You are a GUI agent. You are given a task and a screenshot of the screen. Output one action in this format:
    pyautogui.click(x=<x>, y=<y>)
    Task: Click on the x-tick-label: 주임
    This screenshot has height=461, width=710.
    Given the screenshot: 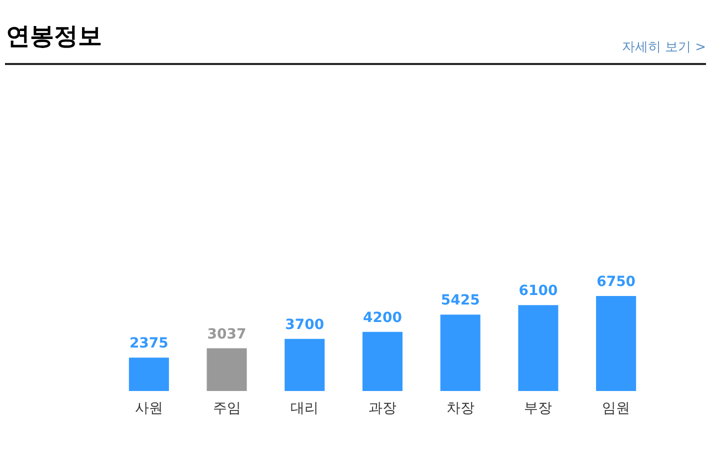 What is the action you would take?
    pyautogui.click(x=226, y=408)
    